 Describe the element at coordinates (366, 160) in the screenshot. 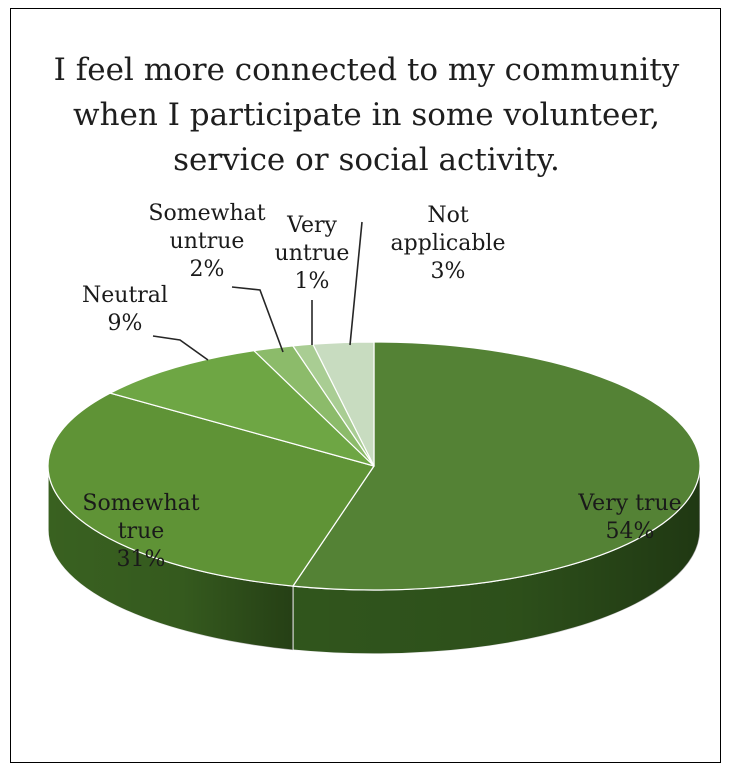

I see `chart-title-line-3: service or social activity.` at that location.